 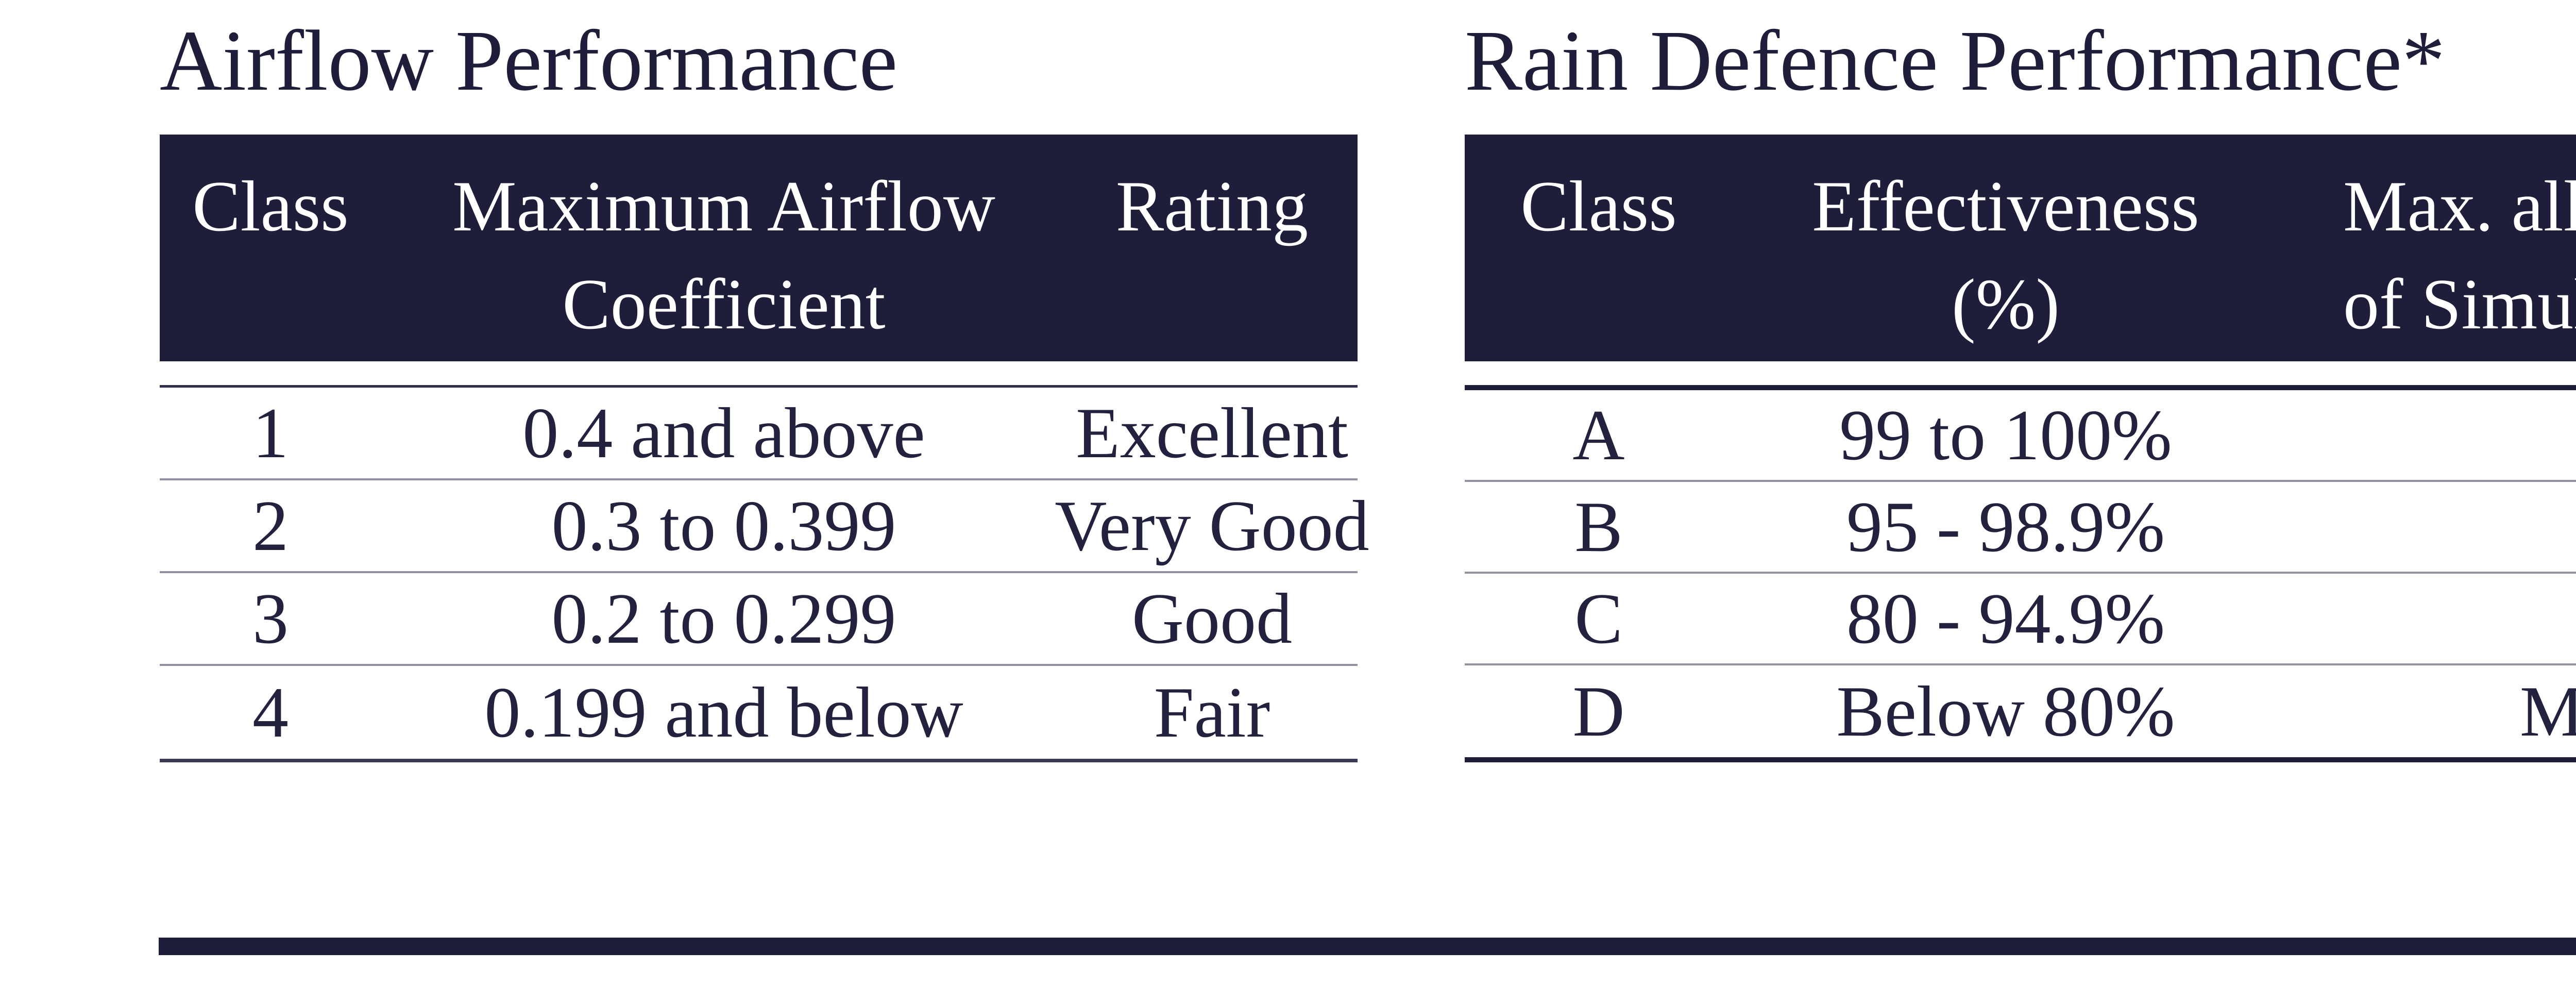 What do you see at coordinates (1598, 618) in the screenshot?
I see `cell-class: C` at bounding box center [1598, 618].